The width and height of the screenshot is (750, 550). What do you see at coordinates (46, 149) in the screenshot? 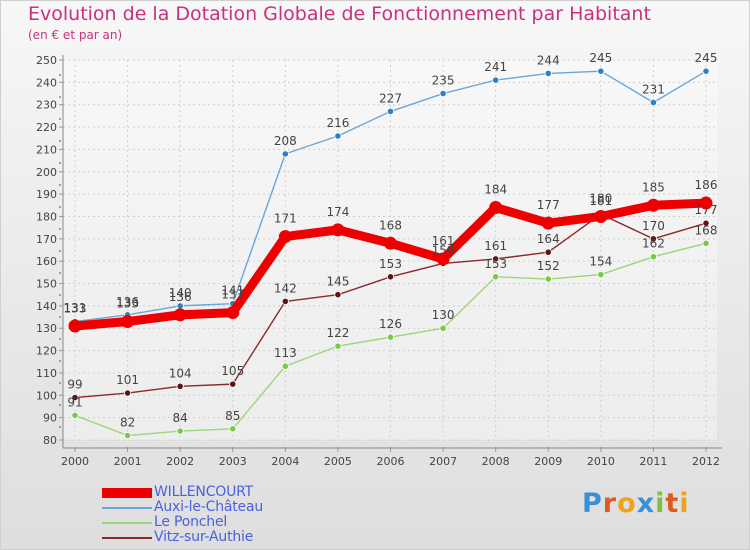
I see `y-tick-label: 210` at bounding box center [46, 149].